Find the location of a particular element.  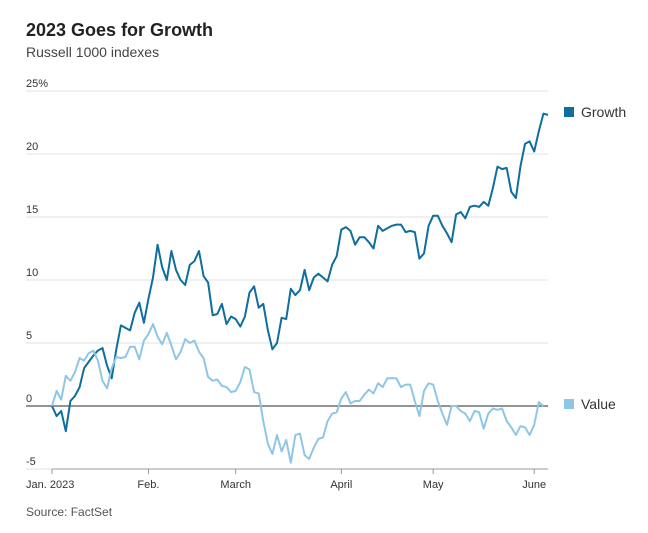

legend-label-growth: Growth is located at coordinates (603, 112).